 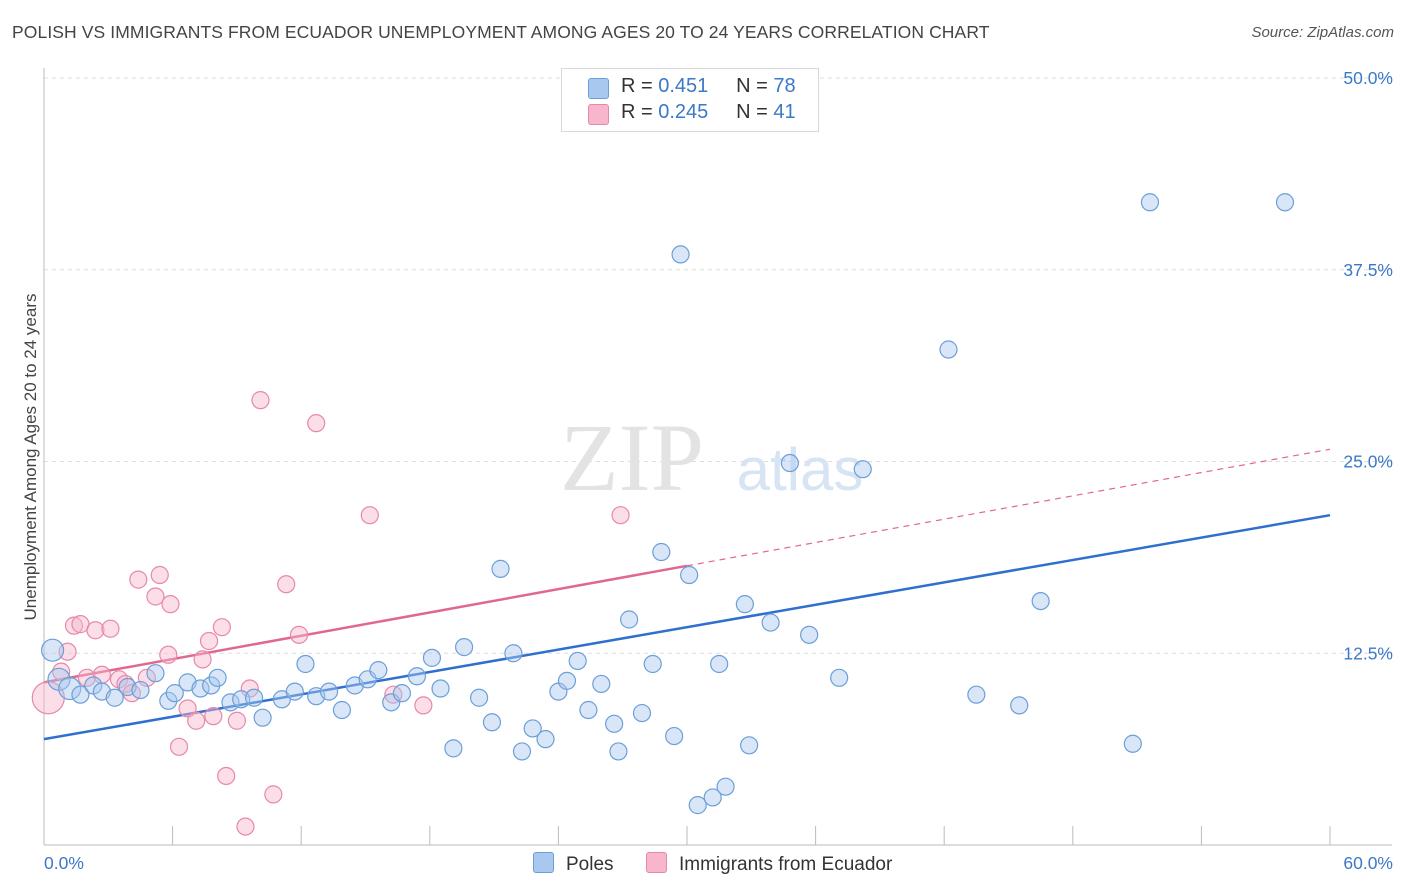 I want to click on trend-line-ecuador-extension, so click(x=1008, y=507).